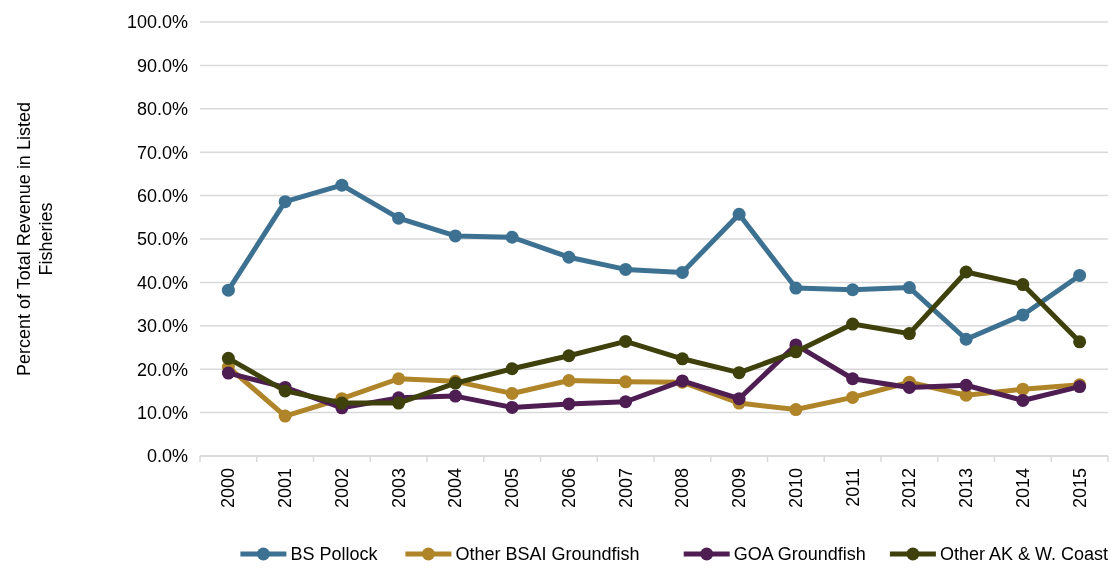 The image size is (1113, 571). I want to click on x-tick-label: 2005, so click(512, 488).